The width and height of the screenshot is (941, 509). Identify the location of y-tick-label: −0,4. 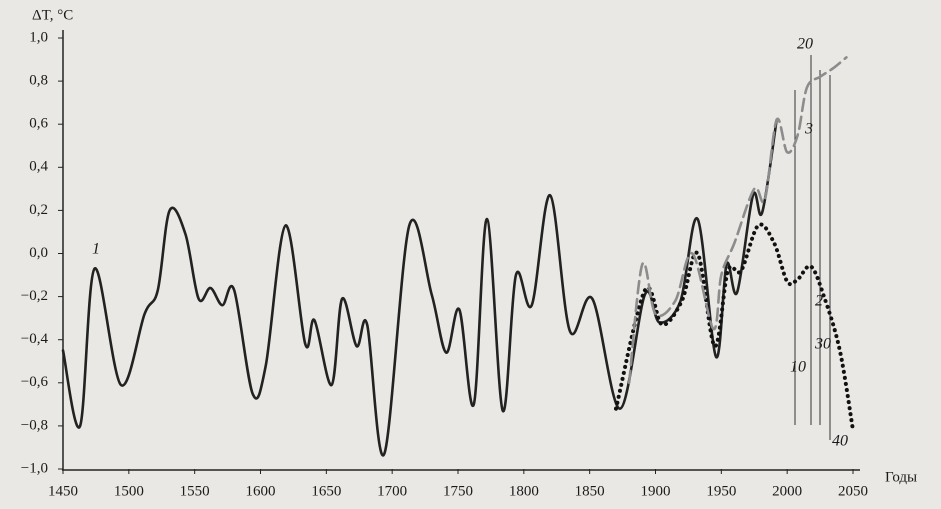
(35, 339).